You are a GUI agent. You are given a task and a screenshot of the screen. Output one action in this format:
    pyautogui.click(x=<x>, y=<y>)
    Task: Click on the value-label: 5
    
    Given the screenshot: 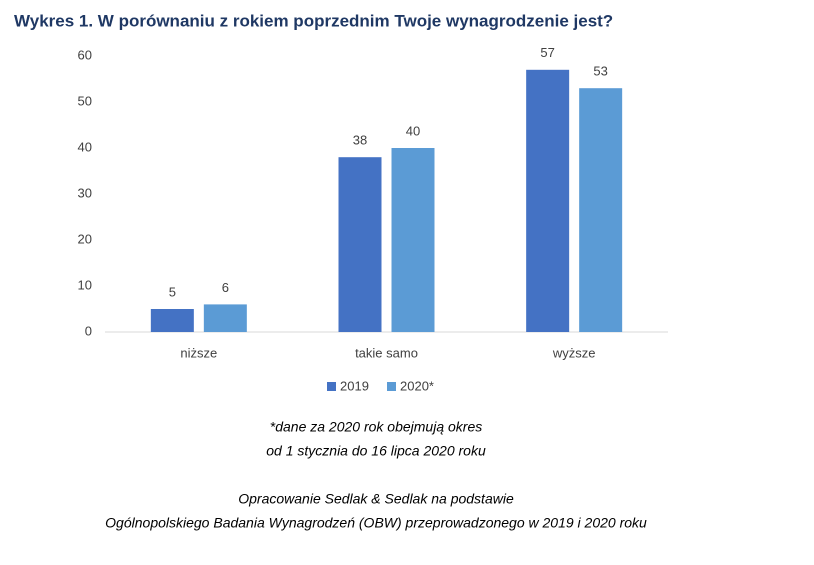 What is the action you would take?
    pyautogui.click(x=172, y=291)
    